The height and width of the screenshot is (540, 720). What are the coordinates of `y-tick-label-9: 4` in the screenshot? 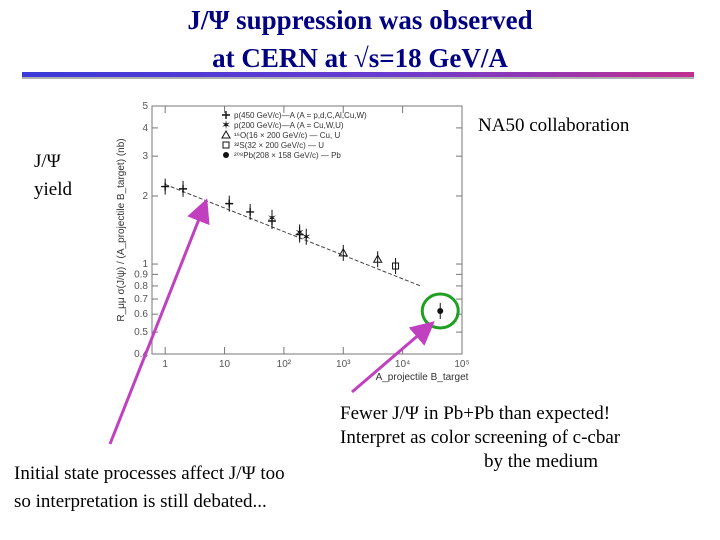 It's located at (145, 128).